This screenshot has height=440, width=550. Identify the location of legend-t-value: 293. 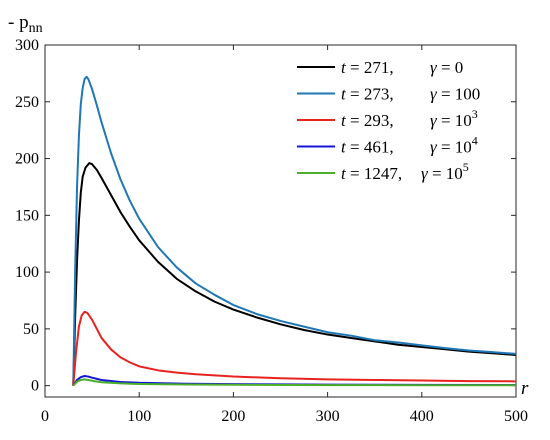
(377, 120).